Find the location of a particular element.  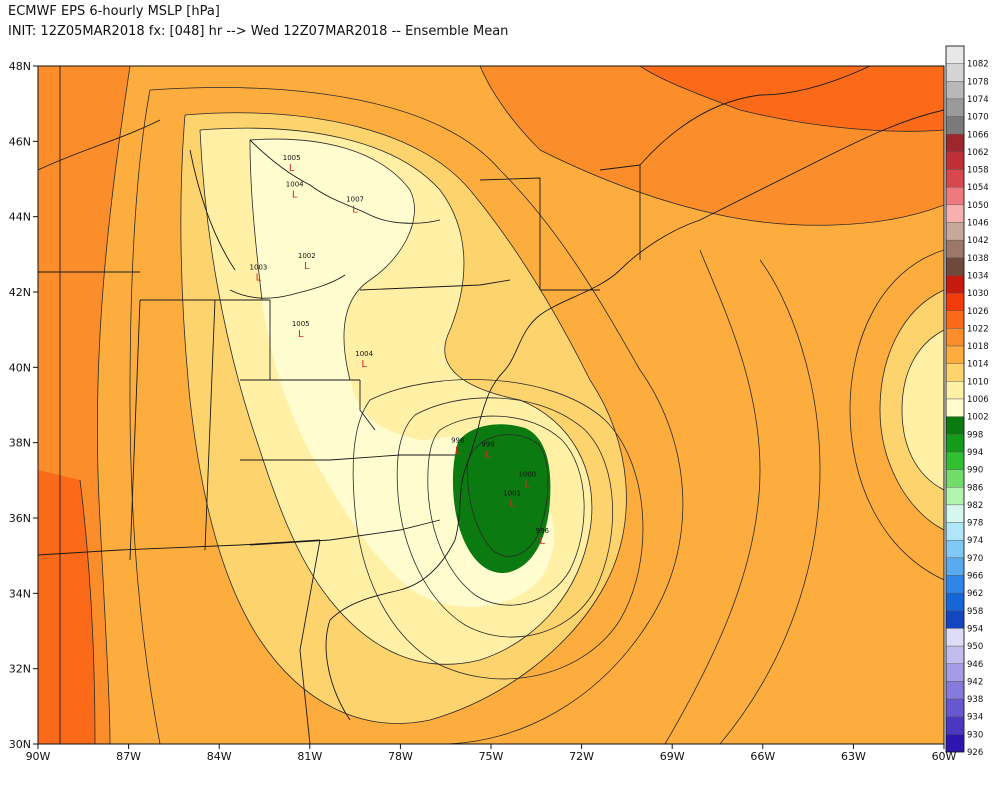

lat-tick-label: 40N is located at coordinates (20, 367).